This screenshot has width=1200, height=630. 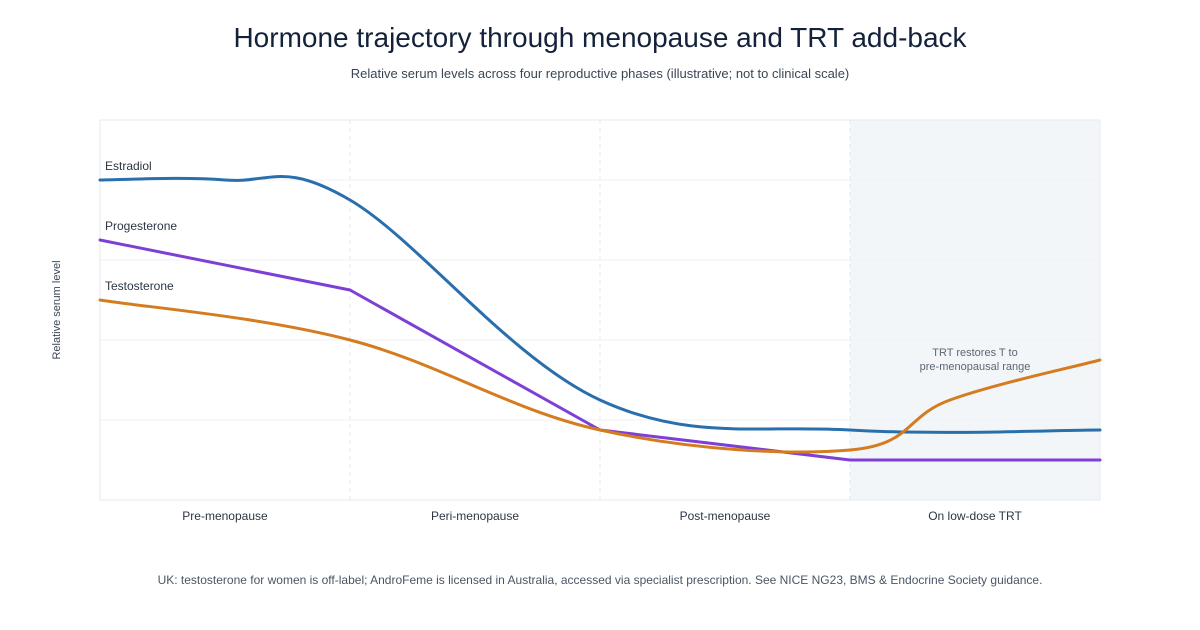 I want to click on trt-annotation: TRT restores T to pre-menopausal range, so click(x=975, y=360).